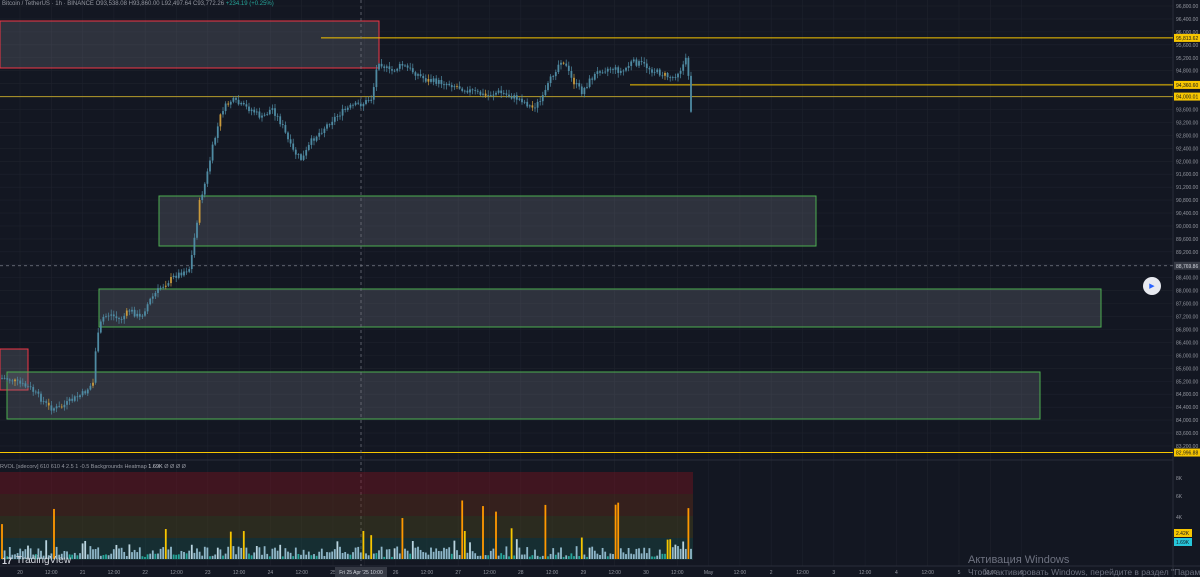 Image resolution: width=1200 pixels, height=577 pixels. Describe the element at coordinates (1183, 534) in the screenshot. I see `volume-badge-label: 2.42K` at that location.